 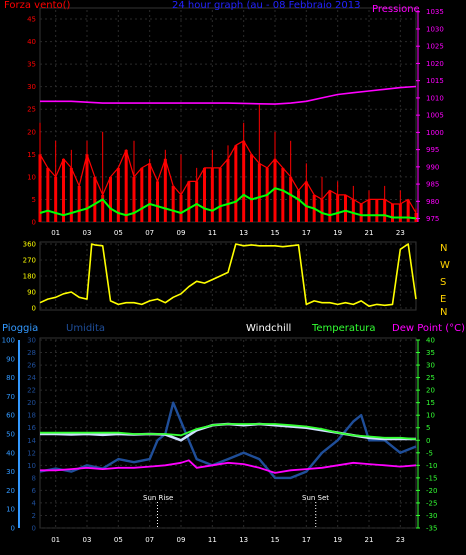 What do you see at coordinates (435, 47) in the screenshot?
I see `pressure-axis-tick: 1025` at bounding box center [435, 47].